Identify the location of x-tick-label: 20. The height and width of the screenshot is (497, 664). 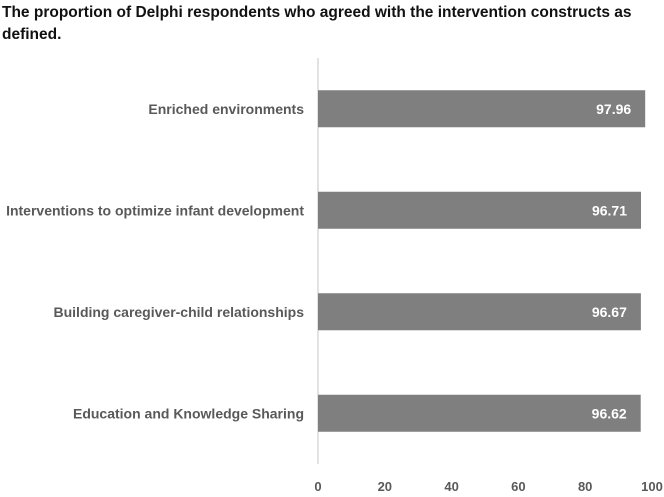
(385, 486).